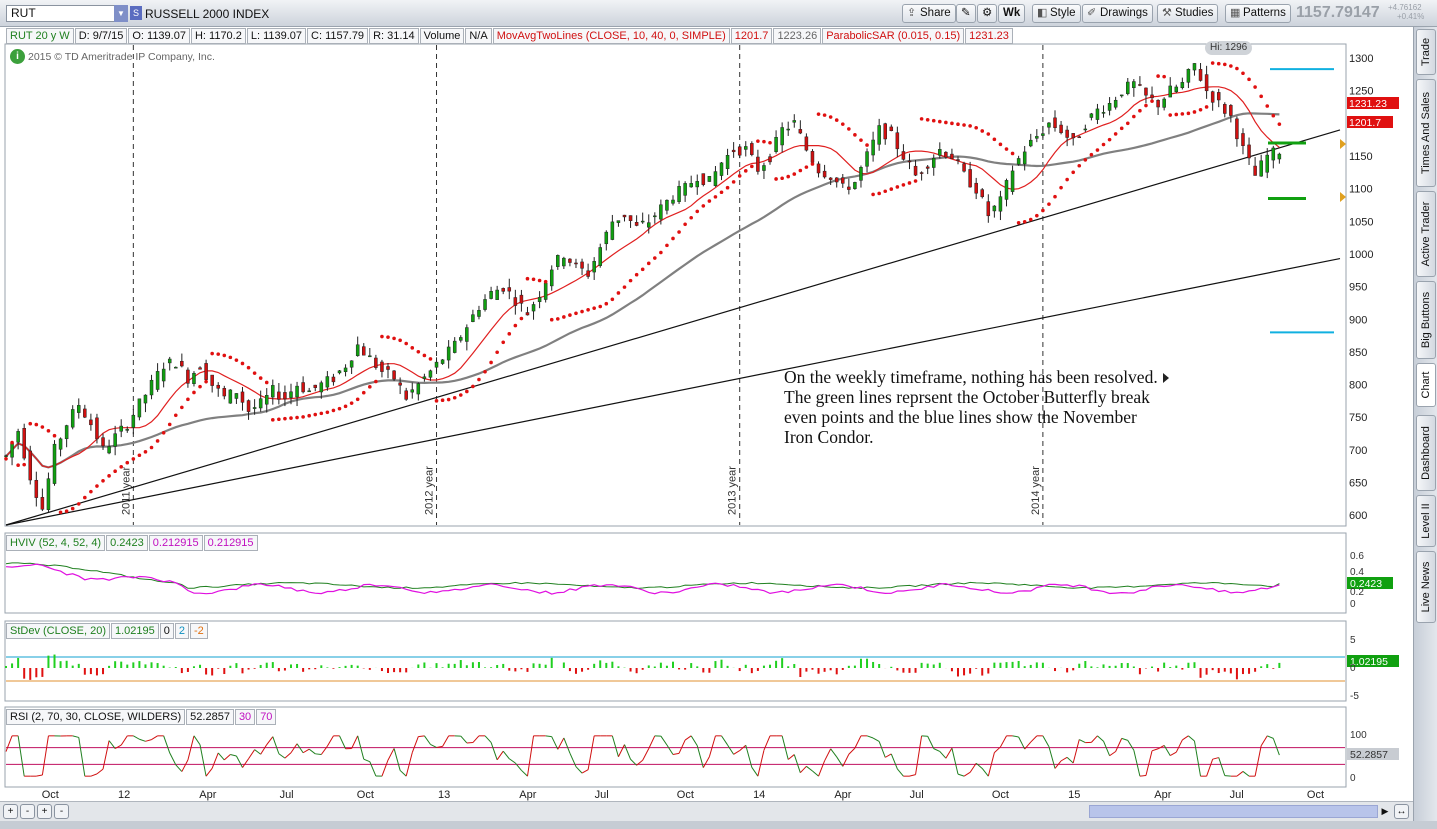  What do you see at coordinates (1426, 385) in the screenshot?
I see `sidebar-tab-chart: Chart` at bounding box center [1426, 385].